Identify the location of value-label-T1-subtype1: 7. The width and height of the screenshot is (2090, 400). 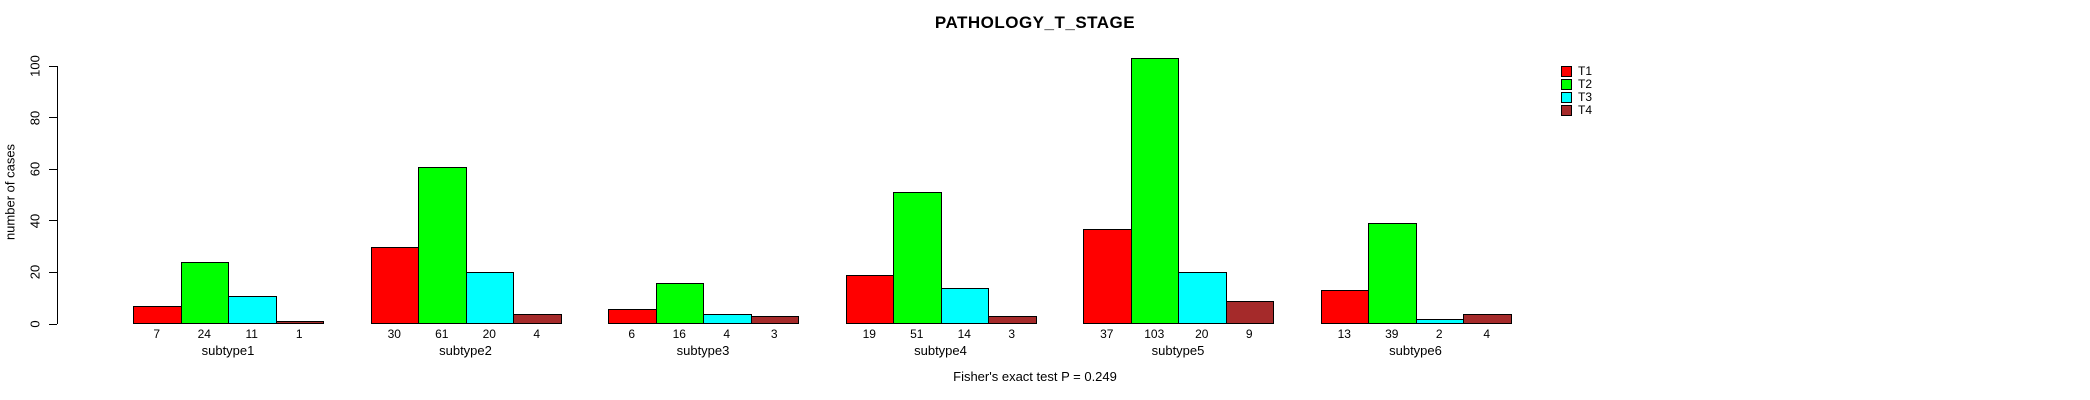
(157, 334).